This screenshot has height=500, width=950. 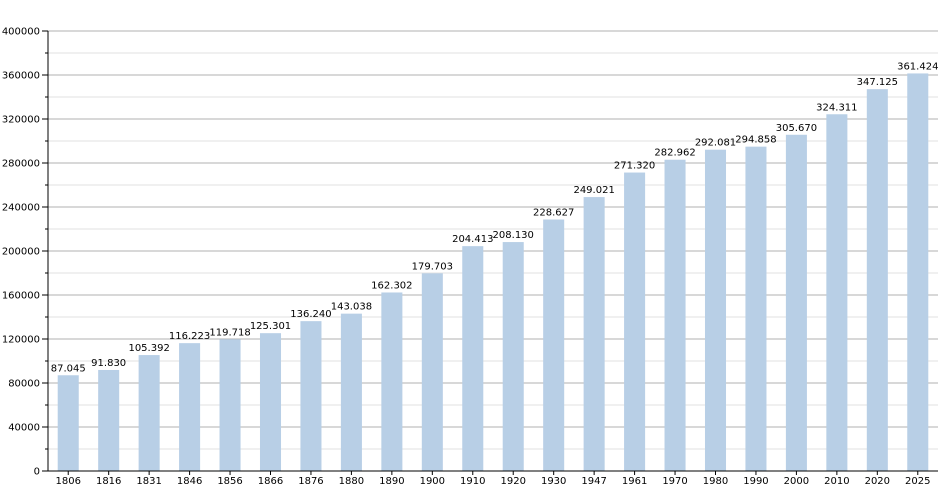 I want to click on data-label: 249.021, so click(x=593, y=190).